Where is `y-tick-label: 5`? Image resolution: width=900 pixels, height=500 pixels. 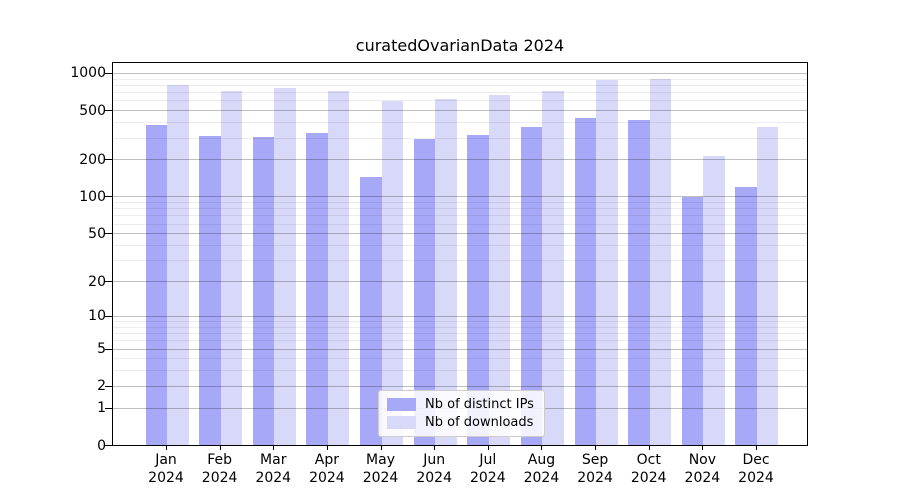 y-tick-label: 5 is located at coordinates (101, 349).